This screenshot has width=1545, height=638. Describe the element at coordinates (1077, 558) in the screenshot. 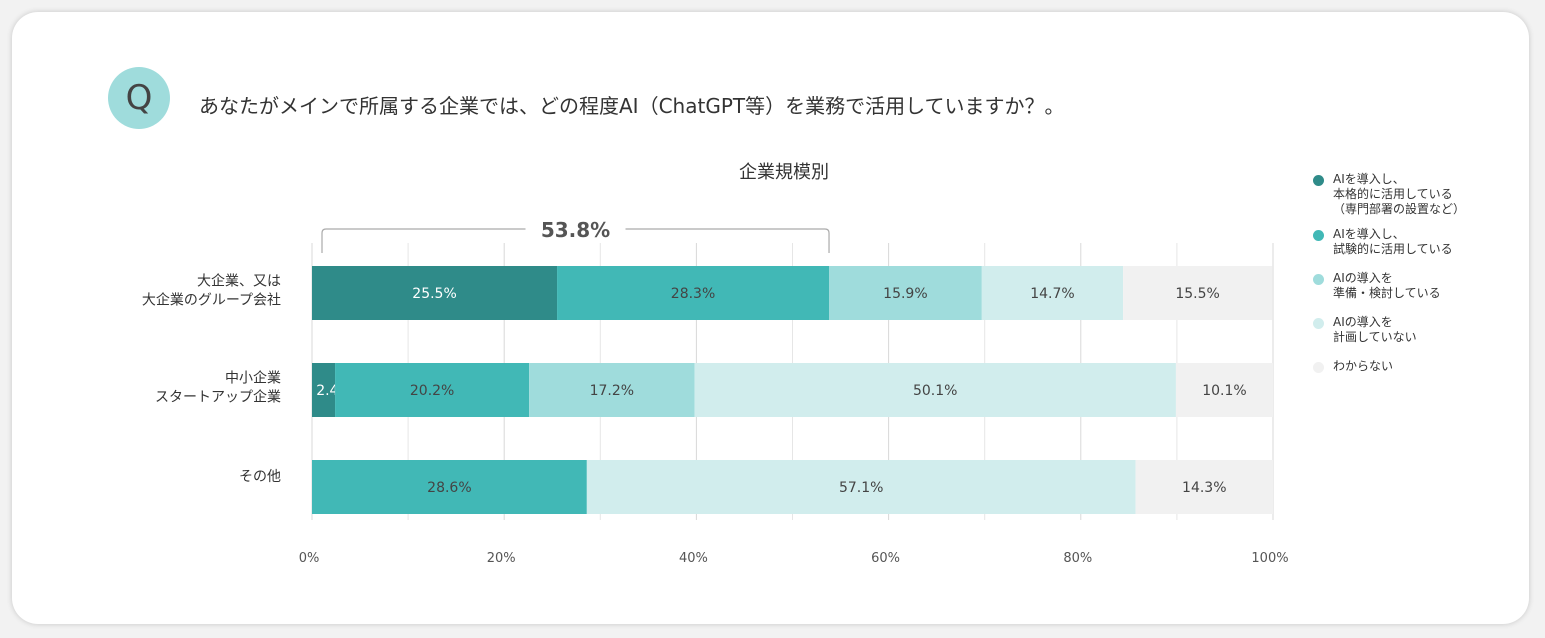

I see `x-tick-label: 80%` at that location.